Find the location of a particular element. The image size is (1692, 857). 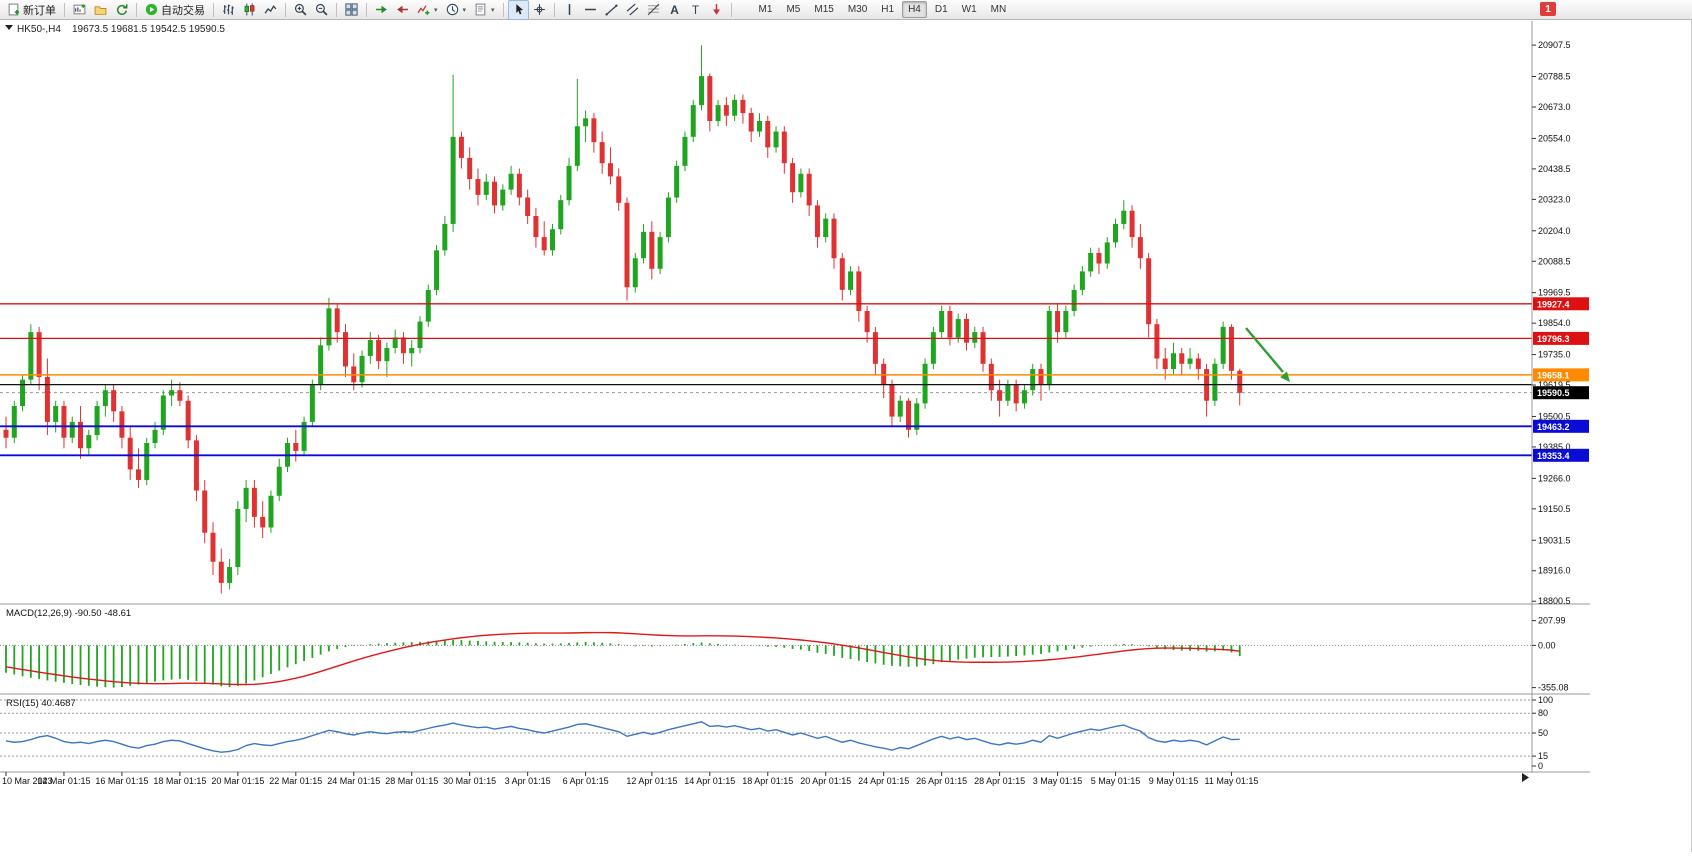

time-axis-label: 20 Apr 01:15 is located at coordinates (825, 781).